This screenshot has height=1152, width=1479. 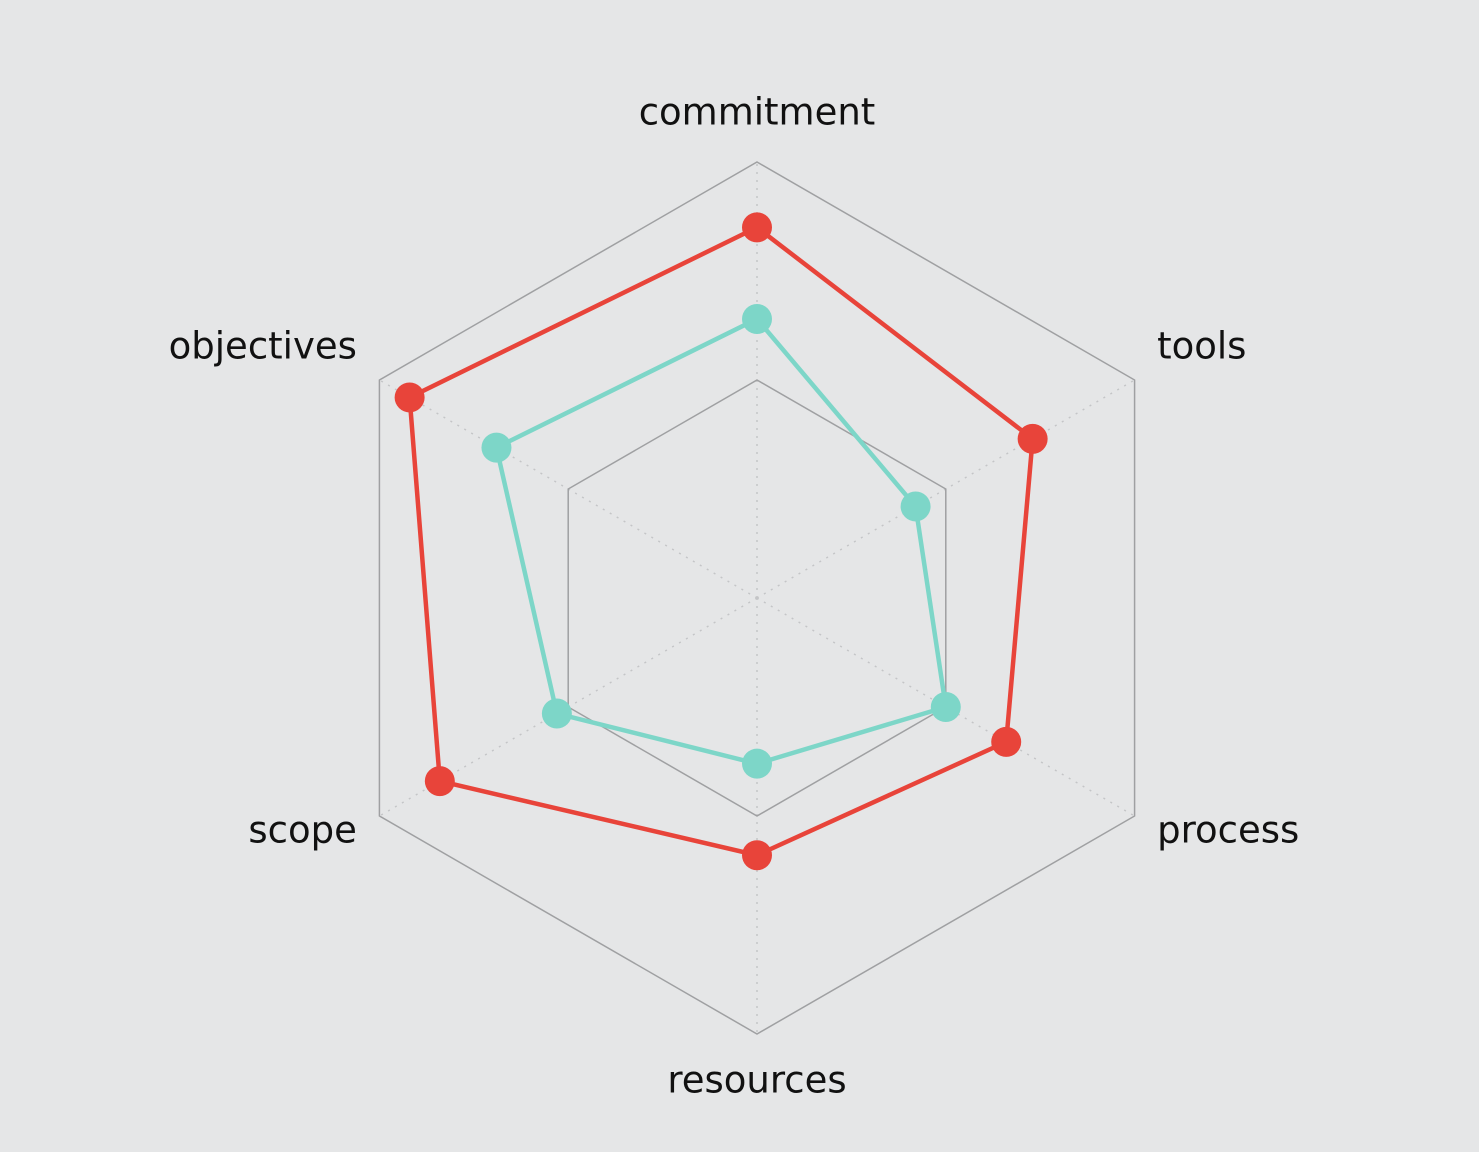 I want to click on axis-label: commitment, so click(x=757, y=112).